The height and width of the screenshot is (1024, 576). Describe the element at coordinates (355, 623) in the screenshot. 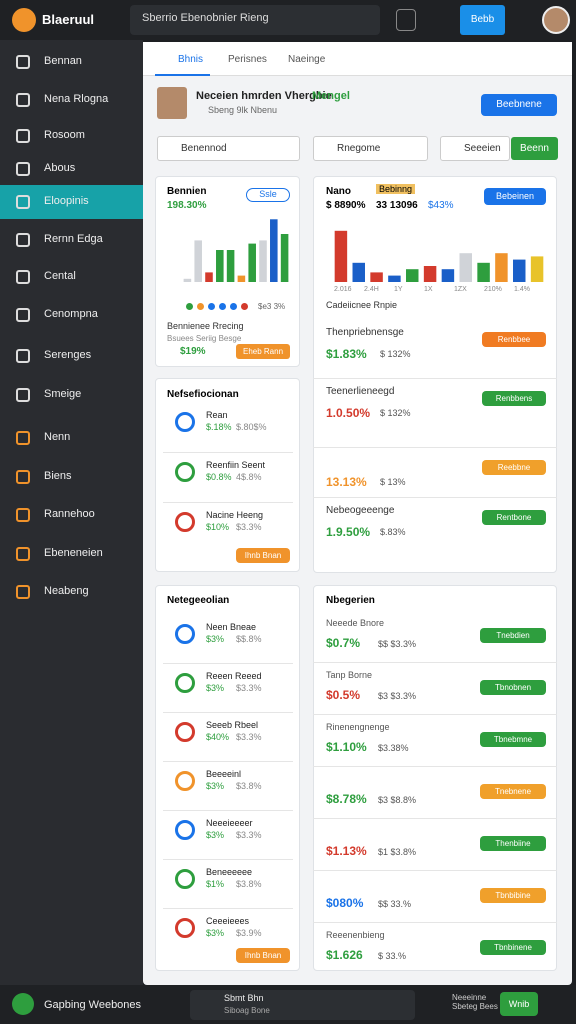

I see `row-title: Neeede Bnore` at that location.